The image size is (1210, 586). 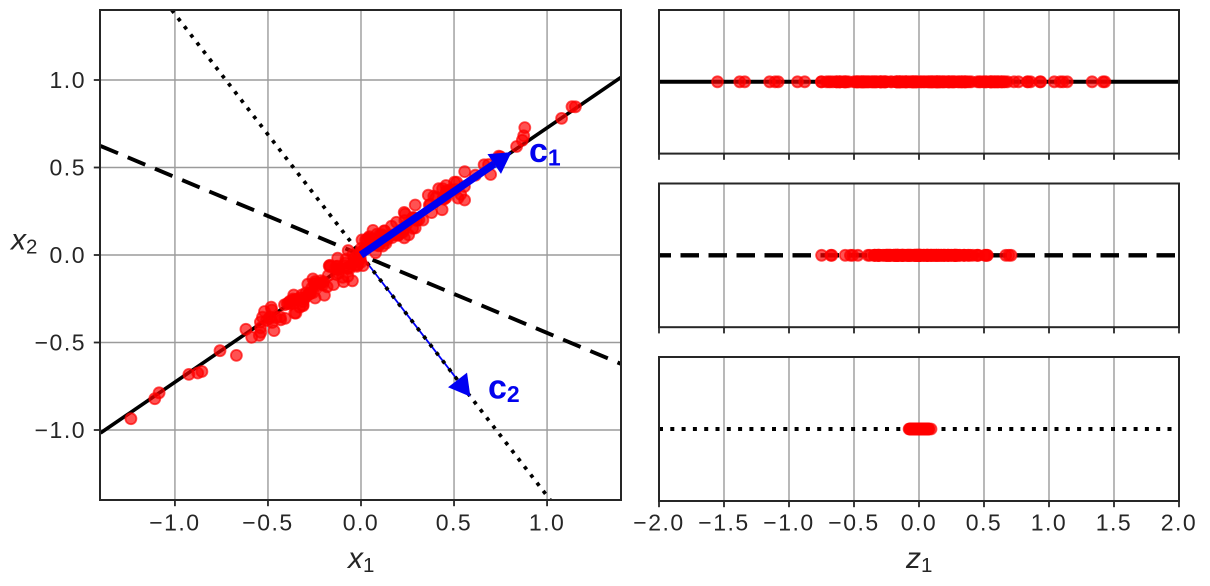 What do you see at coordinates (1179, 523) in the screenshot?
I see `svg-text: 2.0` at bounding box center [1179, 523].